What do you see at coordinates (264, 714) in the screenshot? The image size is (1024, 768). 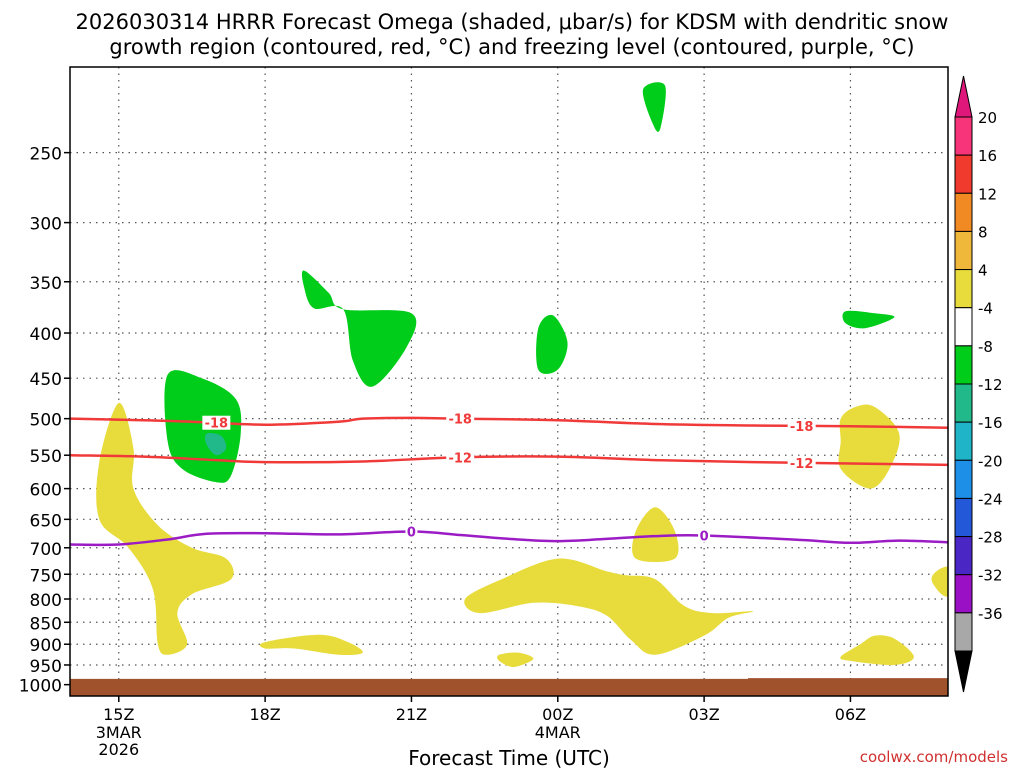 I see `x-tick-label-18z: 18Z` at bounding box center [264, 714].